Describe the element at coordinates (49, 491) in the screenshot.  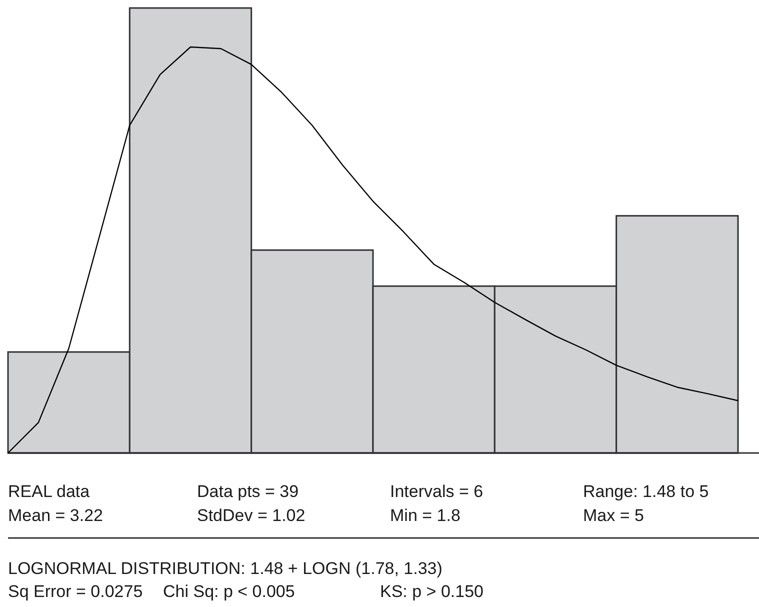
I see `text: REAL data` at that location.